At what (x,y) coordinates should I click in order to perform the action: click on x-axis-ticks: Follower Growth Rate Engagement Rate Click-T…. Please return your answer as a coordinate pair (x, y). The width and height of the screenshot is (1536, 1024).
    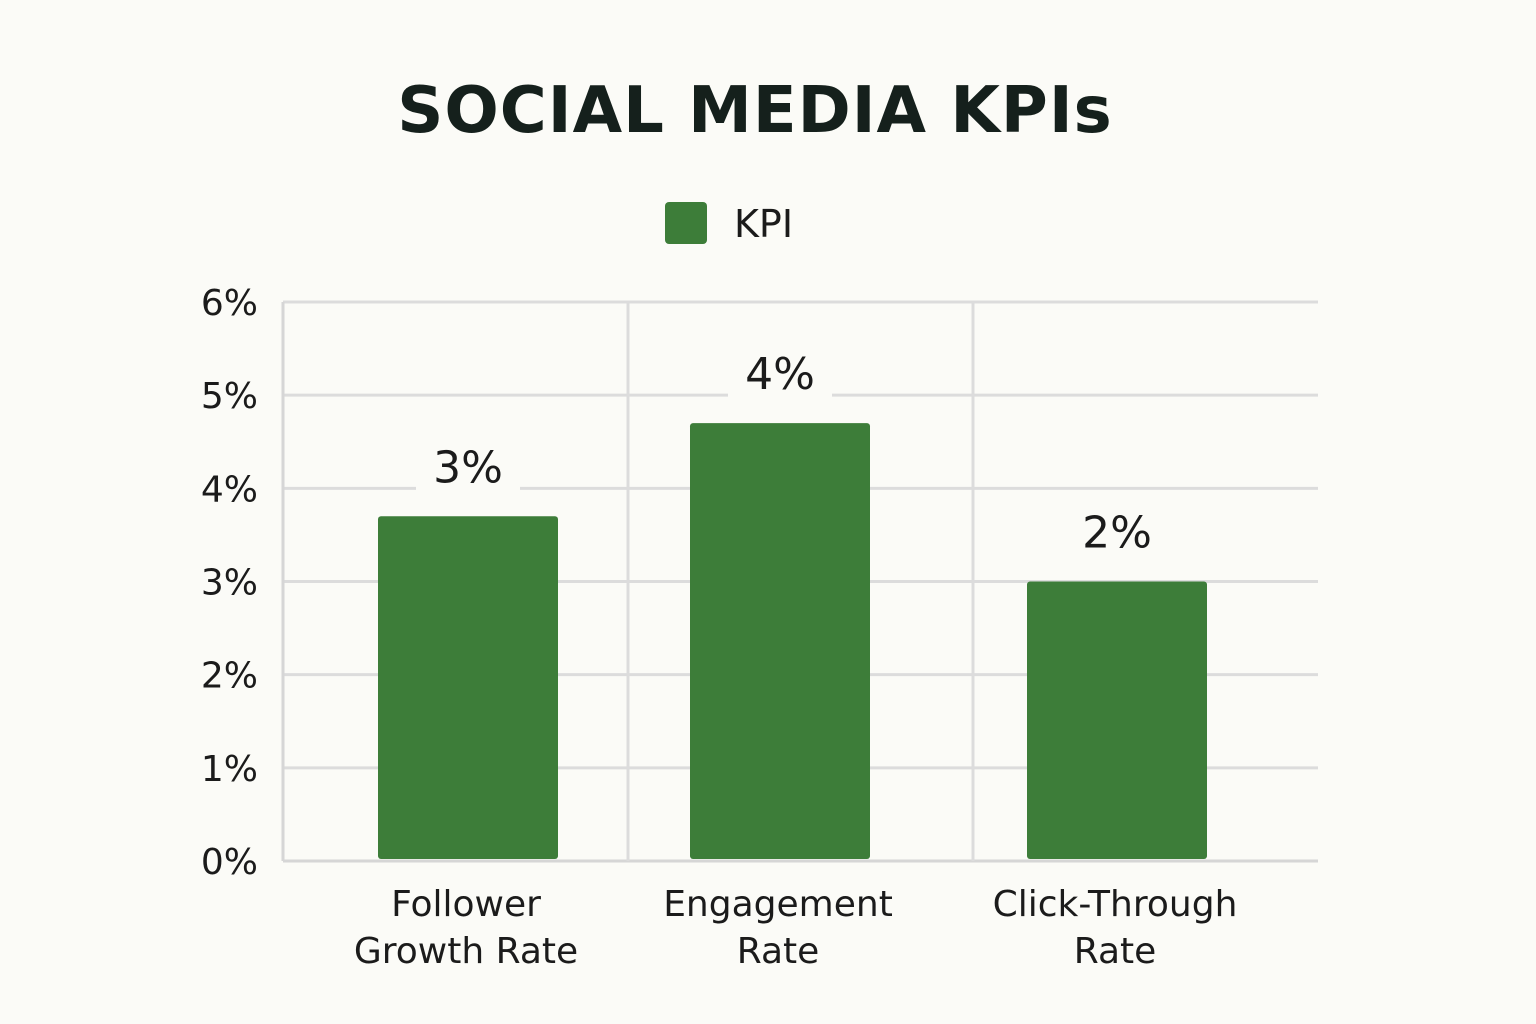
    Looking at the image, I should click on (796, 928).